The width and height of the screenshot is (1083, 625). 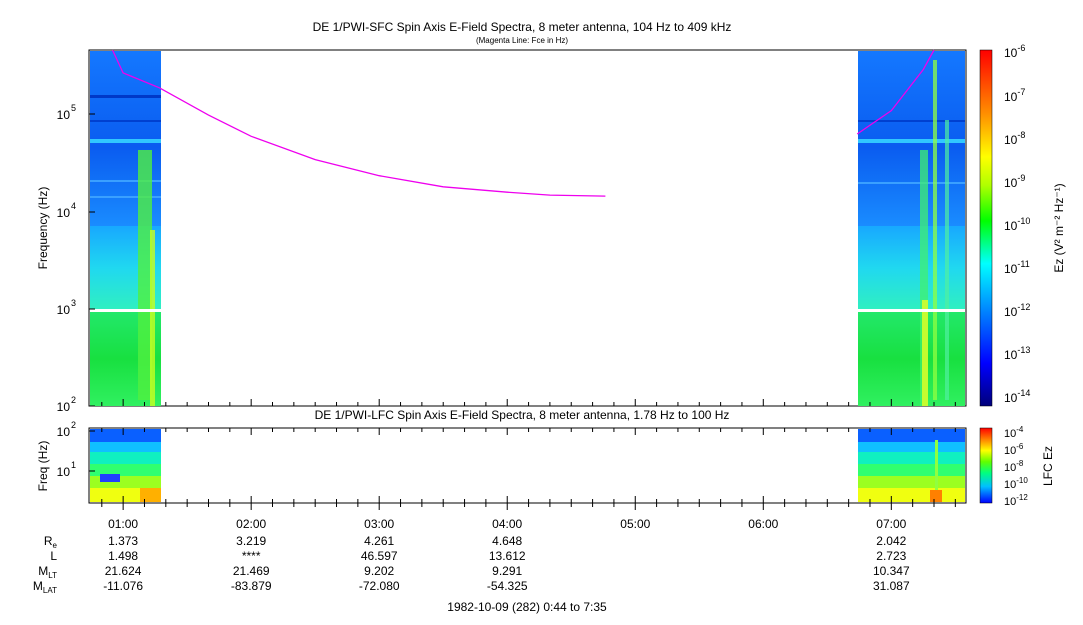 I want to click on bottom-colorbar-label: LFC Ez, so click(x=1048, y=466).